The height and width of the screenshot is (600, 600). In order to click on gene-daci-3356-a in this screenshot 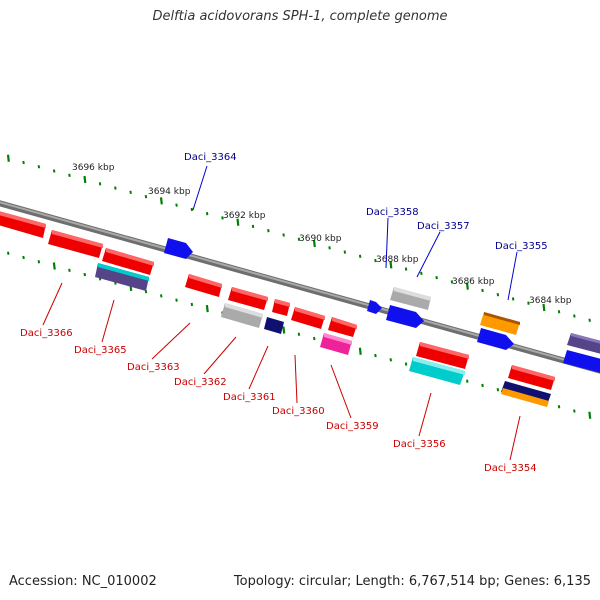, I will do `click(442, 355)`.